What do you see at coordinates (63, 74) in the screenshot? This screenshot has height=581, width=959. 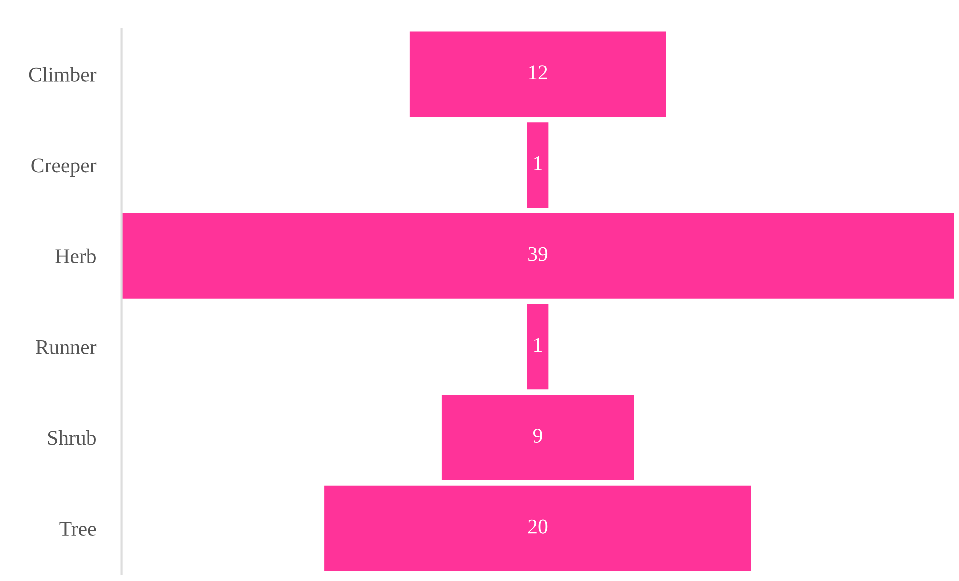 I see `category-label: Climber` at bounding box center [63, 74].